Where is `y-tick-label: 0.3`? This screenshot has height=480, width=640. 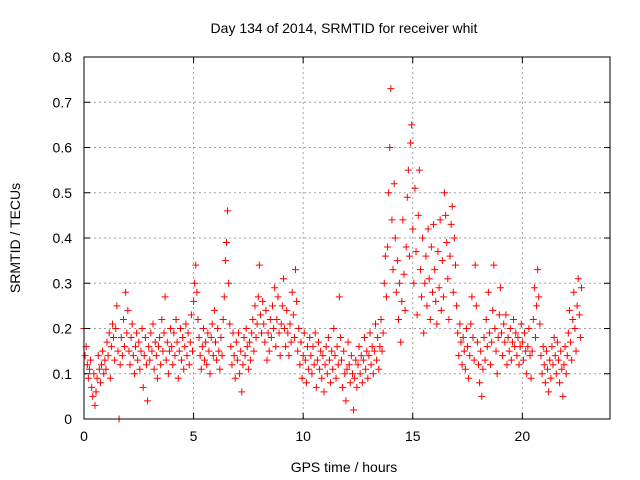 y-tick-label: 0.3 is located at coordinates (63, 283).